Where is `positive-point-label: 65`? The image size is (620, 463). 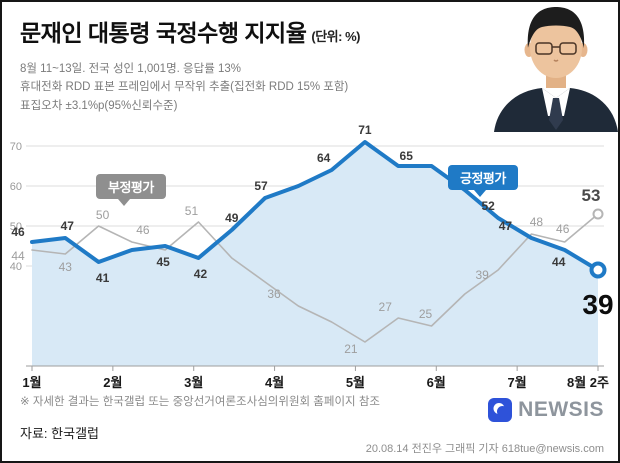
positive-point-label: 65 is located at coordinates (407, 156).